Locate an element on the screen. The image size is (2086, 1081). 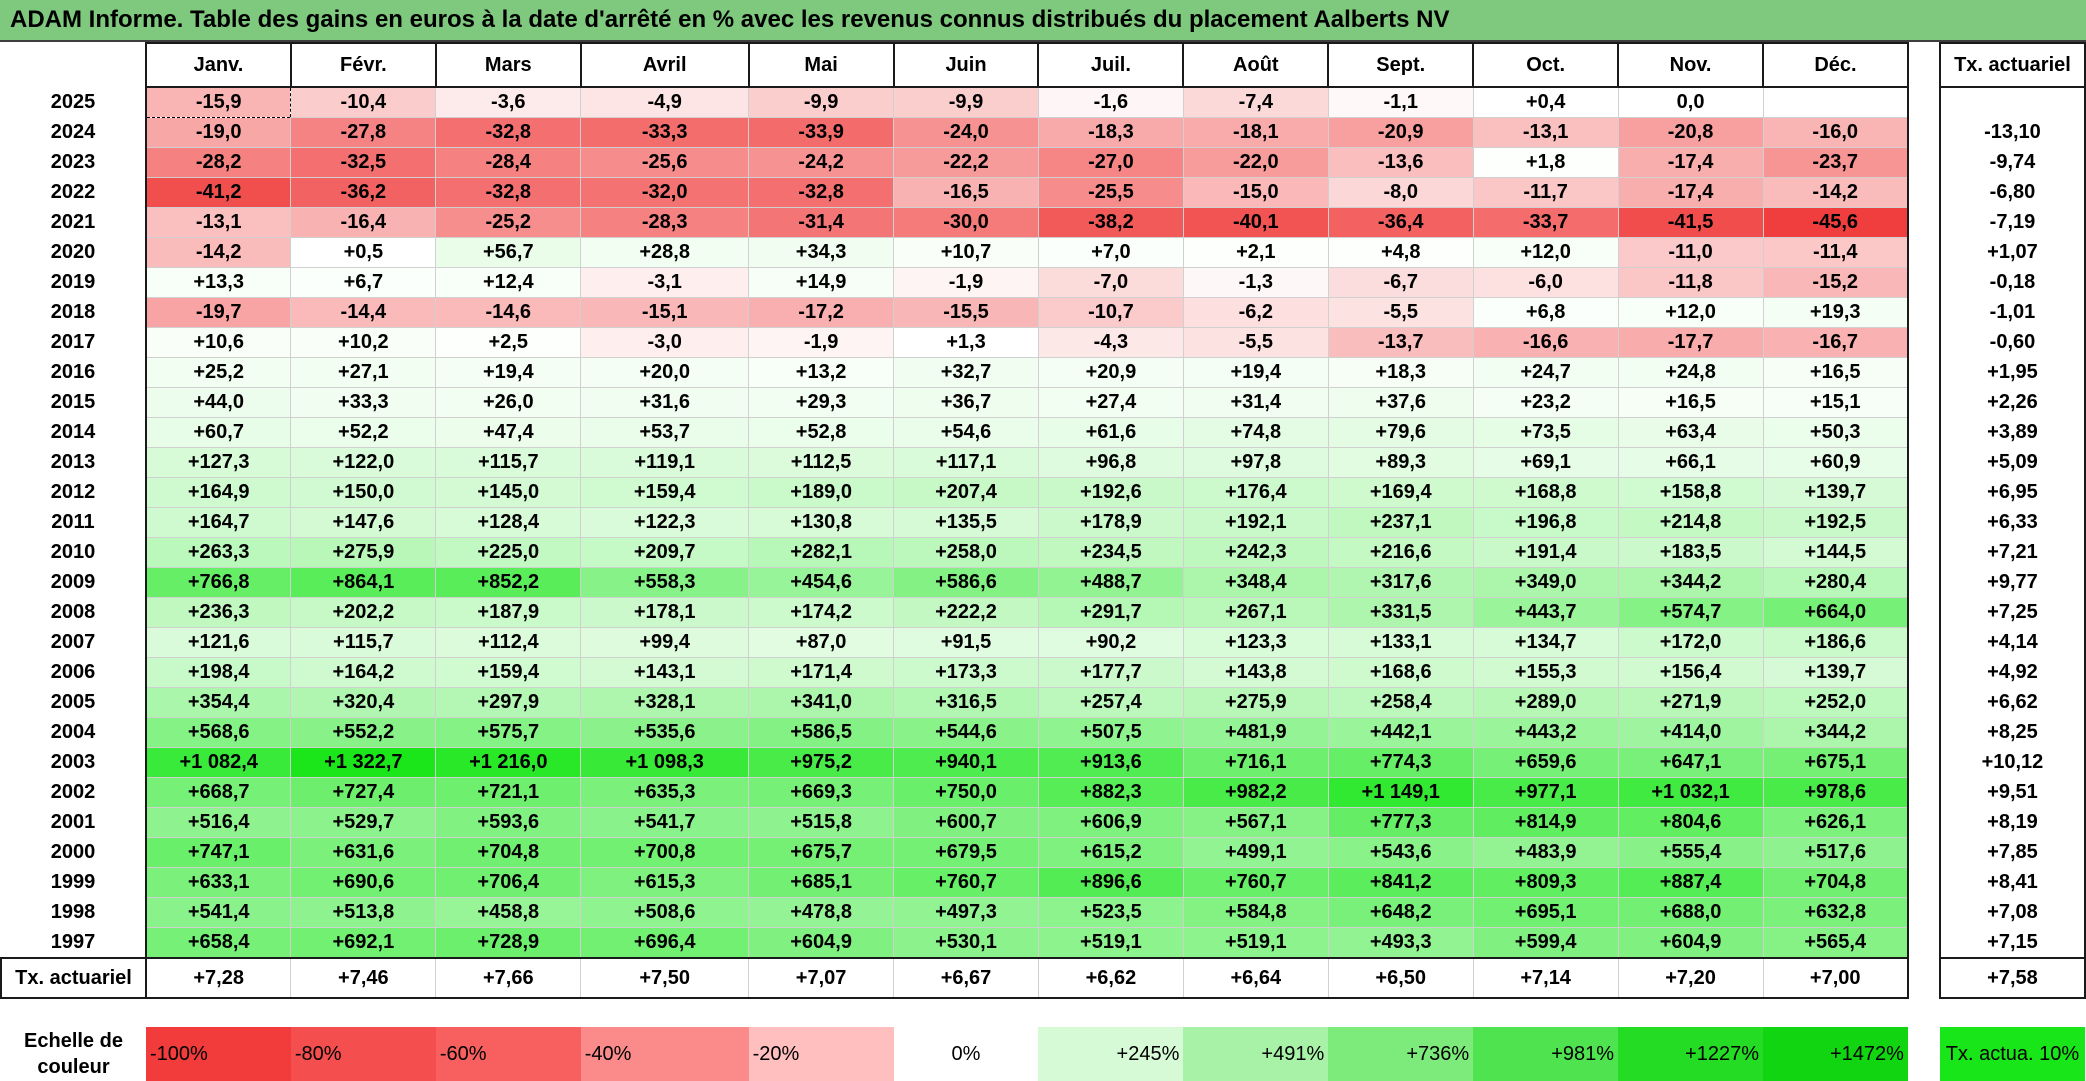
value-cell: +14,9 is located at coordinates (821, 282).